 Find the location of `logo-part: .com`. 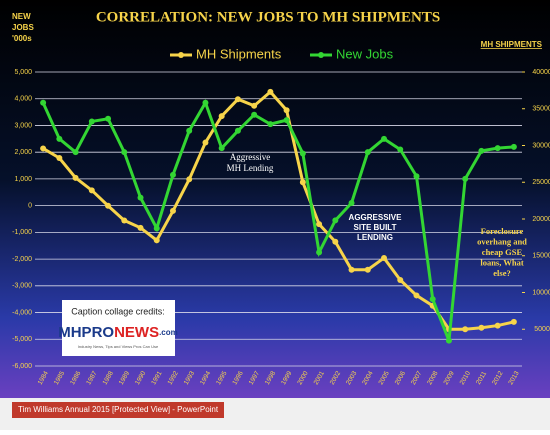

logo-part: .com is located at coordinates (168, 332).